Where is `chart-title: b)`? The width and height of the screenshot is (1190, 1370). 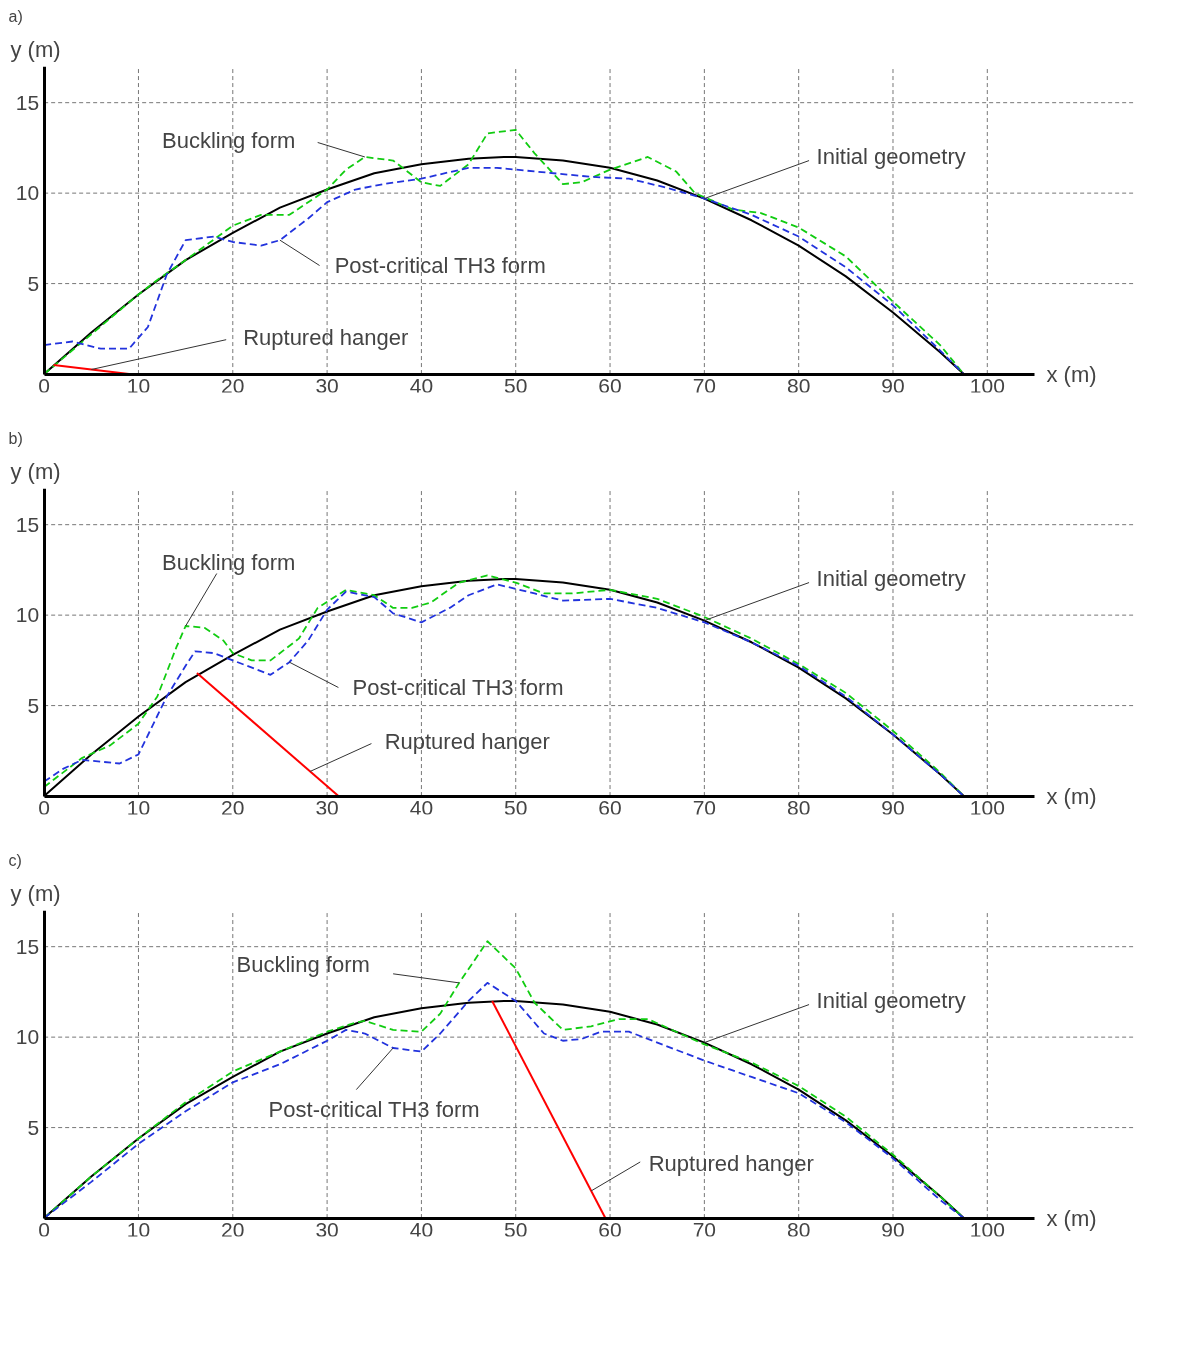 chart-title: b) is located at coordinates (15, 438).